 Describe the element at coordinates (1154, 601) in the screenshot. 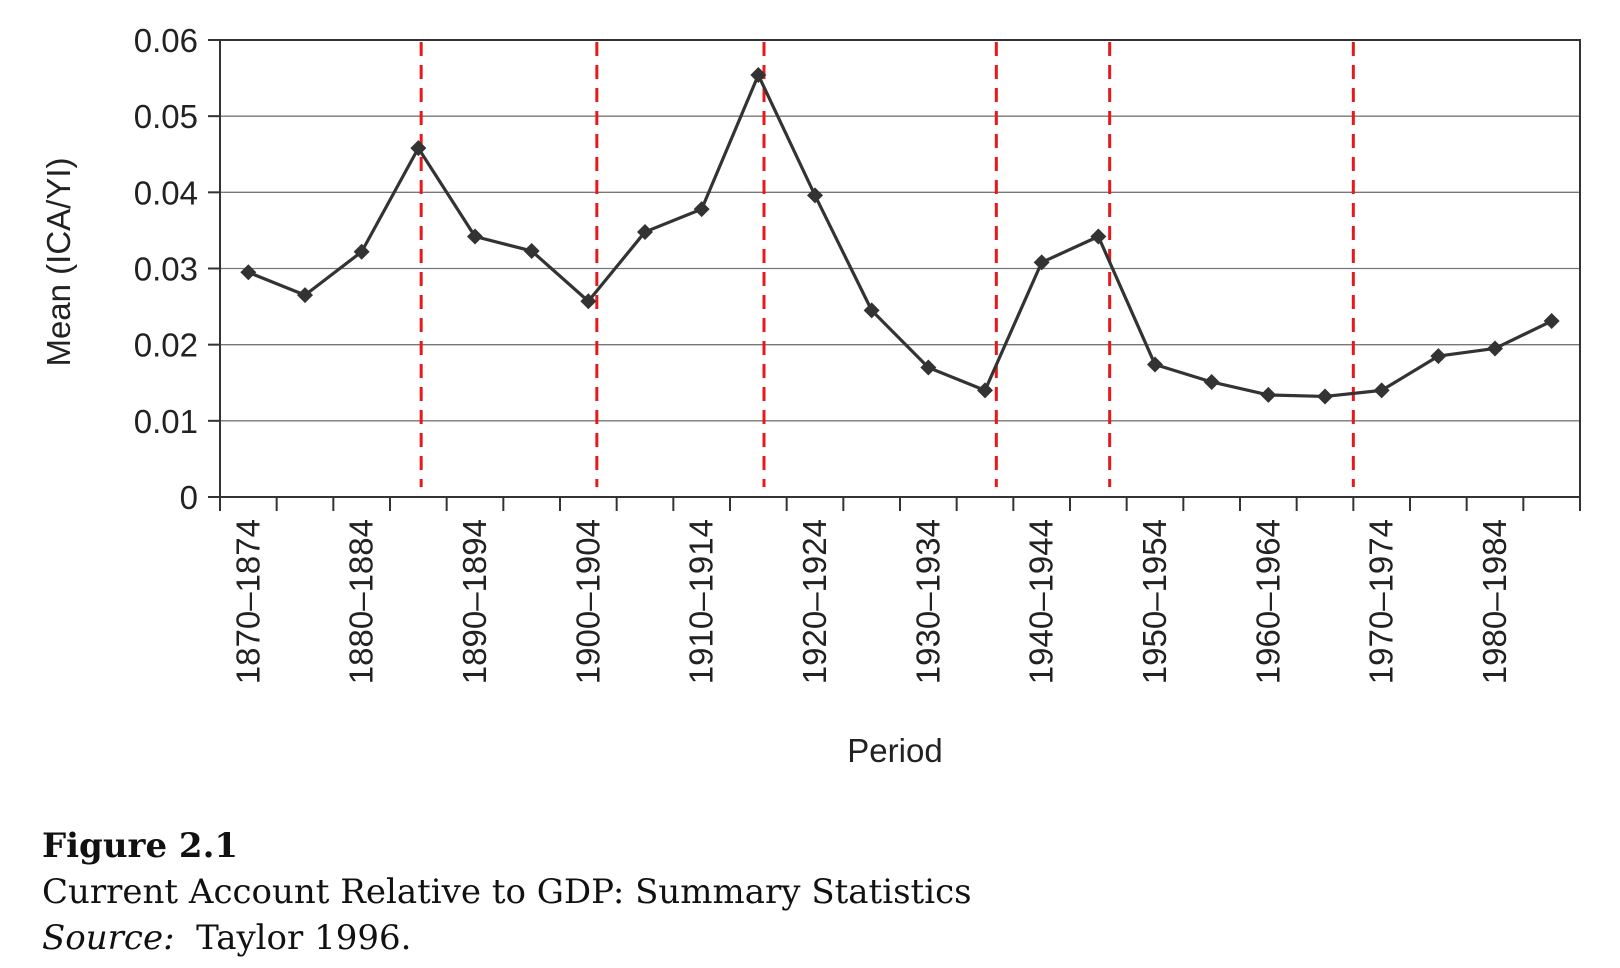

I see `x-tick-label: 1950–1954` at that location.